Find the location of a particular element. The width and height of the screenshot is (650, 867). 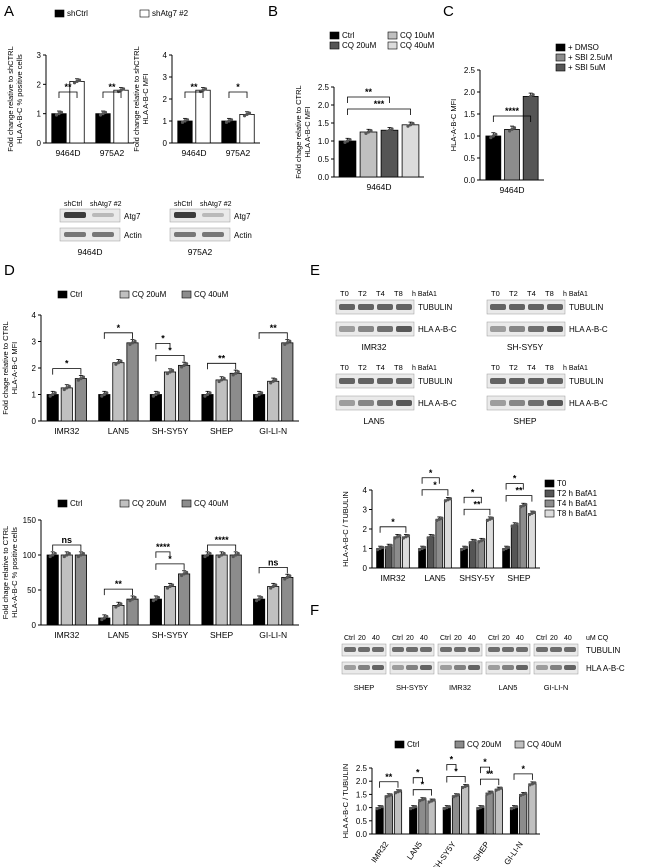

y-tick-label: 2 is located at coordinates (34, 368).